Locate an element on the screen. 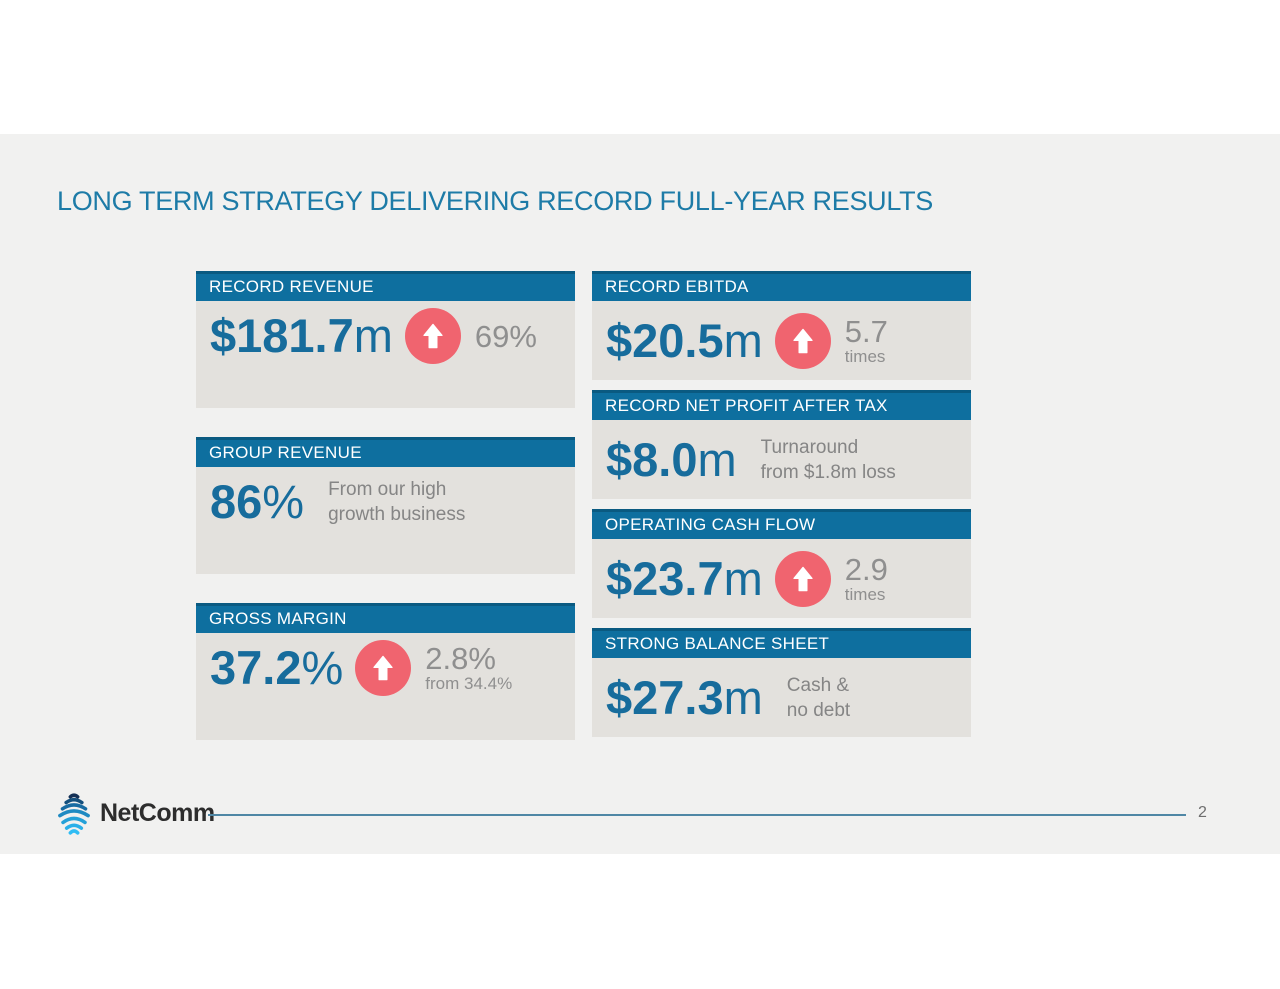 The height and width of the screenshot is (989, 1280). page-number: 2 is located at coordinates (1202, 812).